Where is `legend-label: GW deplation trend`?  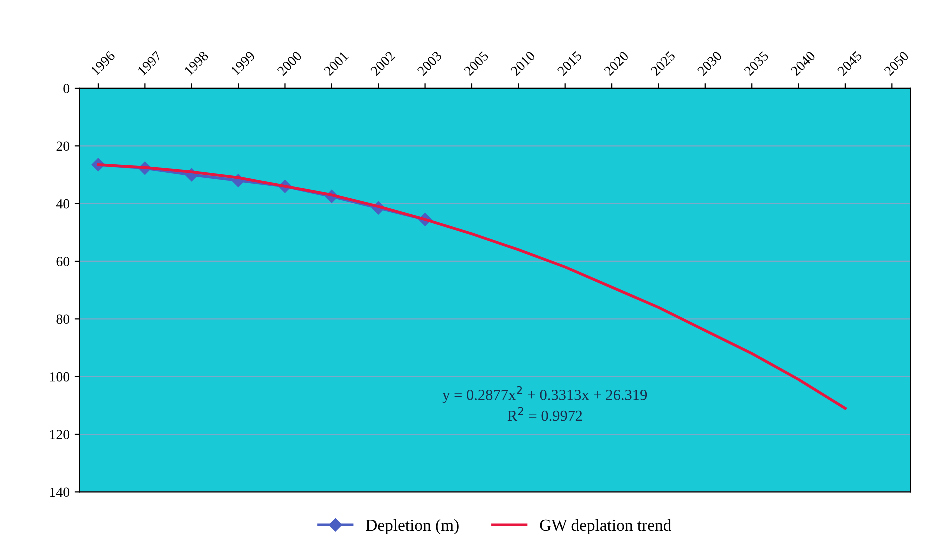 legend-label: GW deplation trend is located at coordinates (606, 526).